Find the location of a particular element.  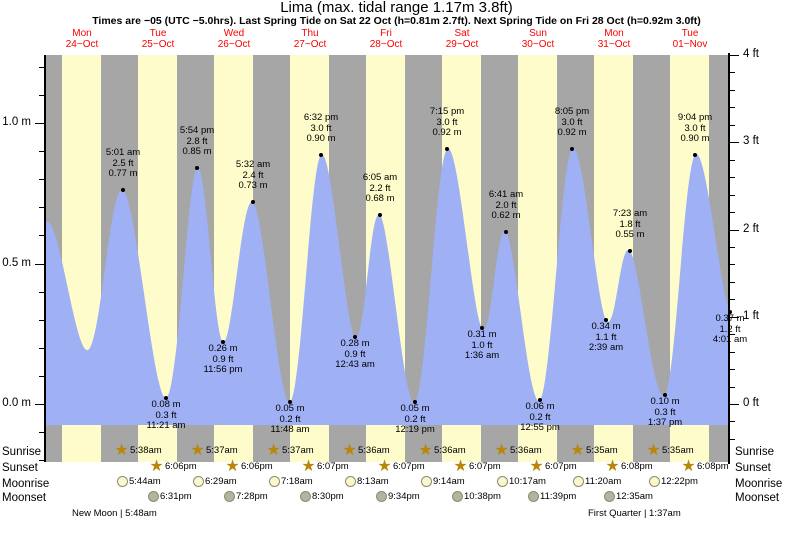

tide-label-line-2: 2.2 ft is located at coordinates (380, 188).